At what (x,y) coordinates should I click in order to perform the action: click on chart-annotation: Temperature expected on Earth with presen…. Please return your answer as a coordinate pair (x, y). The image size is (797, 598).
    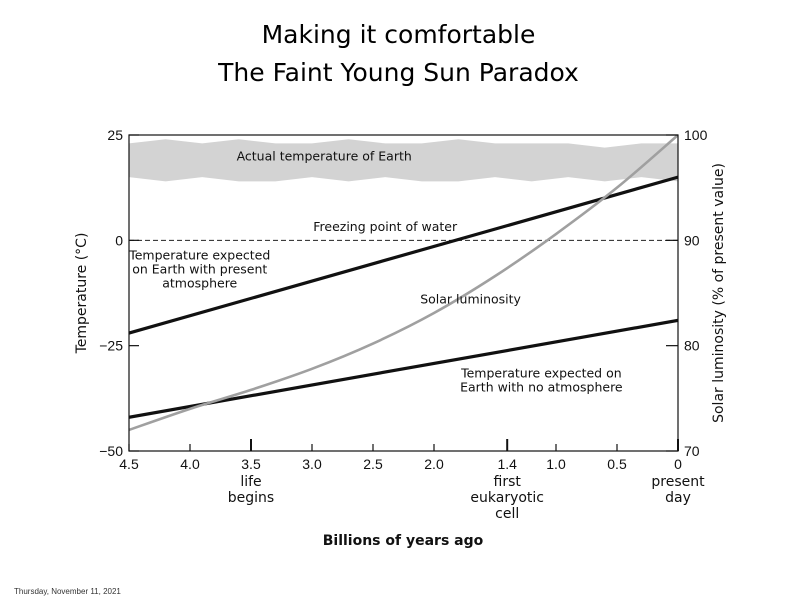
    Looking at the image, I should click on (199, 268).